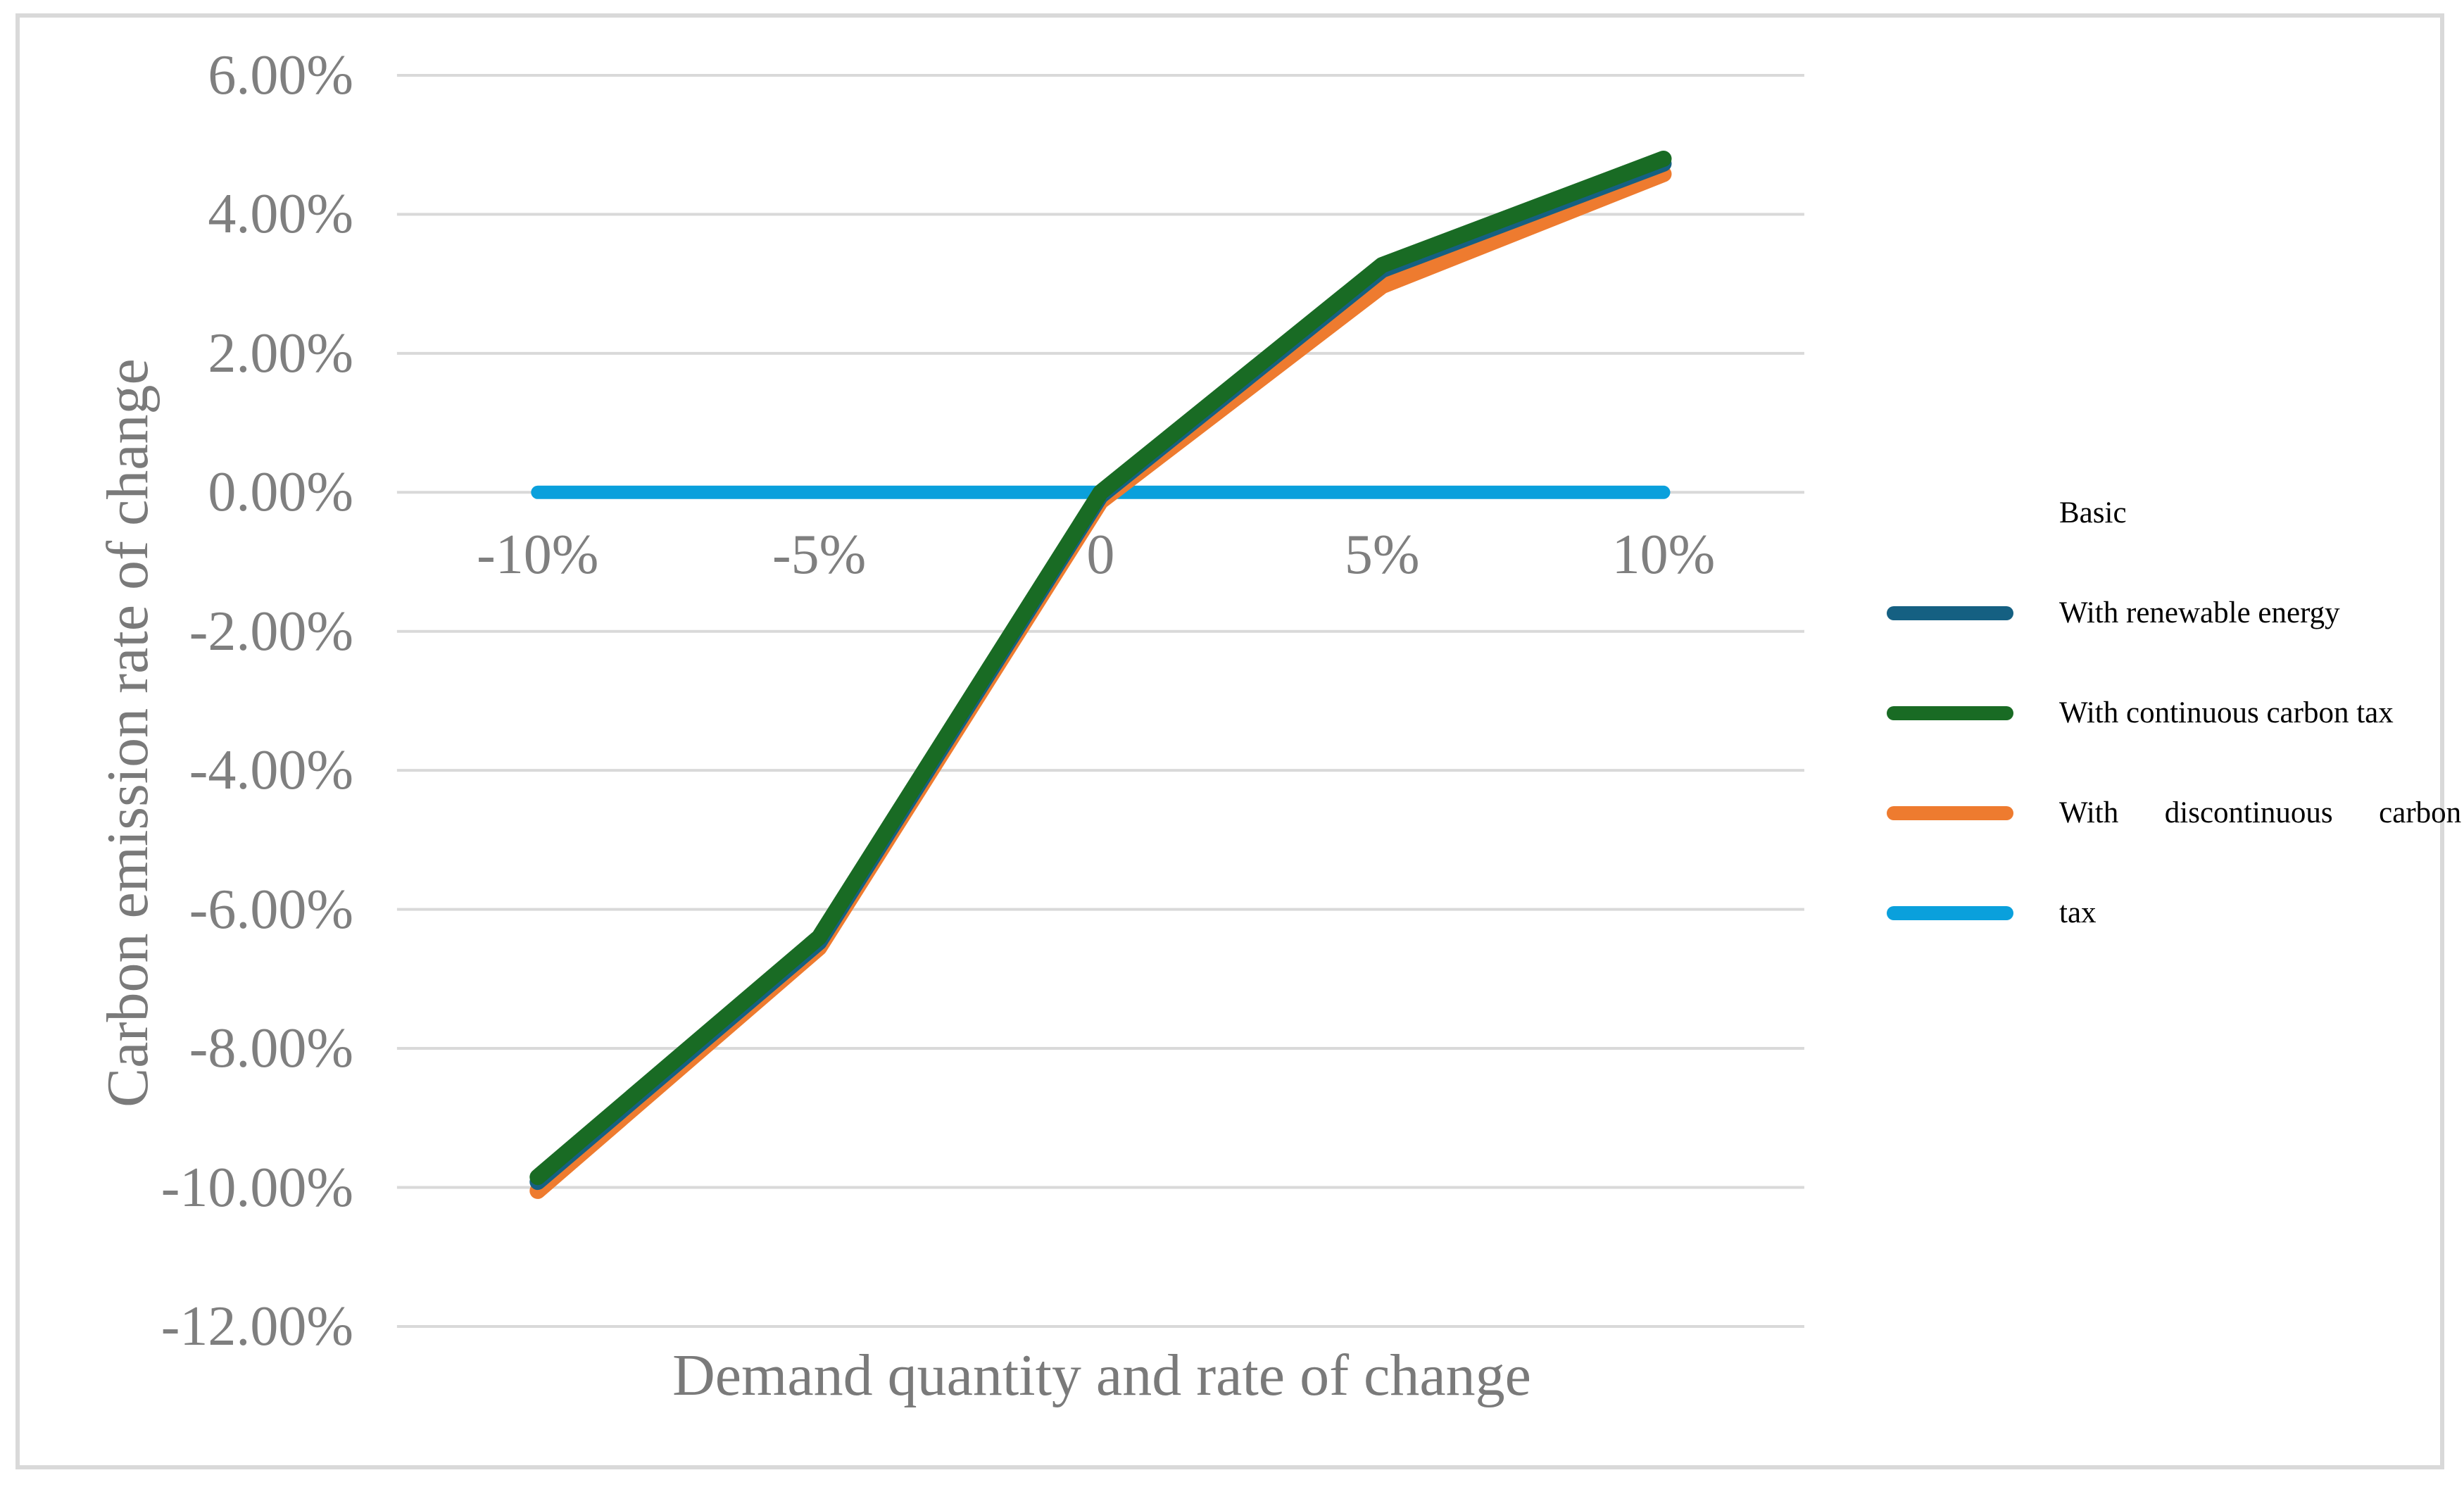 Image resolution: width=2464 pixels, height=1487 pixels. Describe the element at coordinates (128, 733) in the screenshot. I see `y-axis-title: Carbon emission rate of change` at that location.